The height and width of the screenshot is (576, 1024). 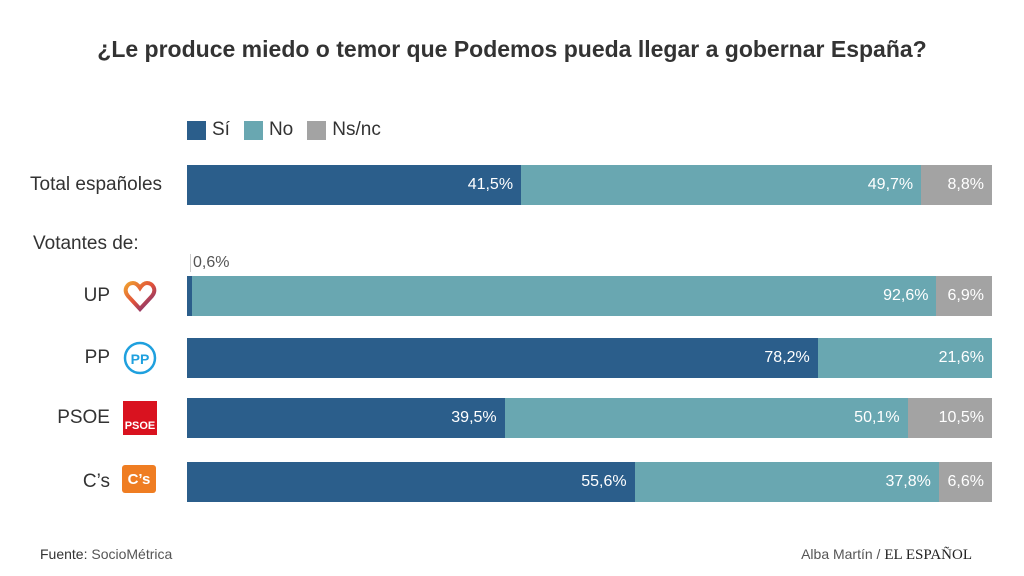 I want to click on bar-row: 92,6% 6,9%, so click(x=589, y=296).